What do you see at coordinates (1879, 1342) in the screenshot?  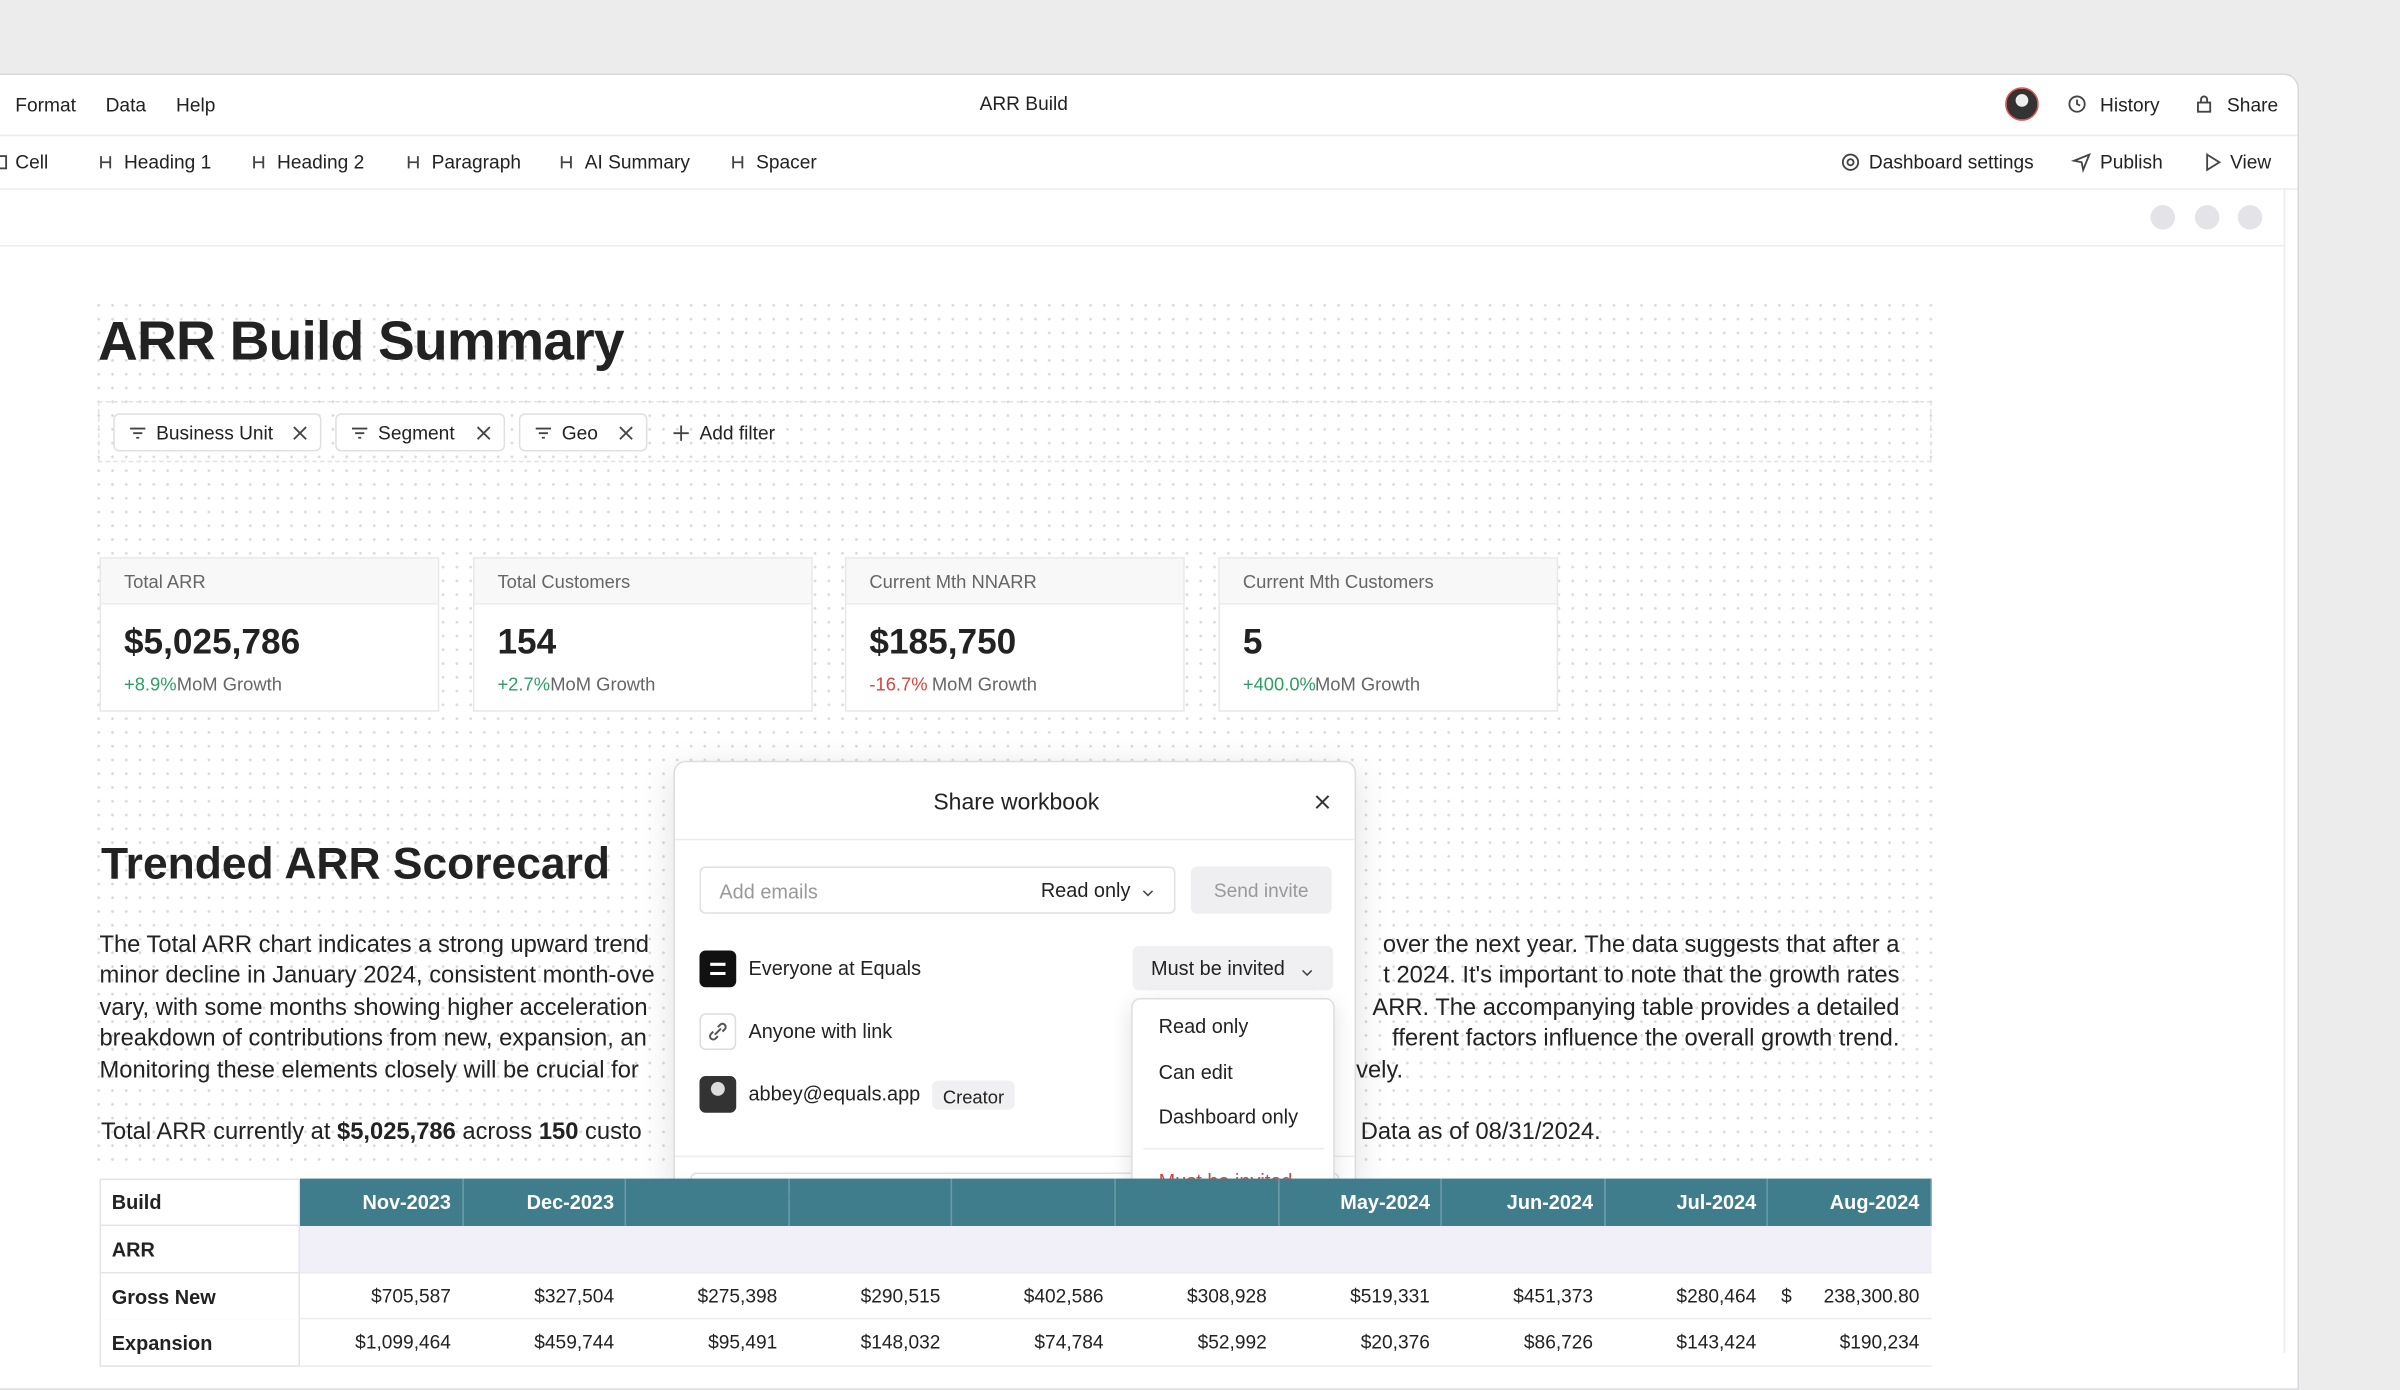 I see `cell-value: $190,234` at bounding box center [1879, 1342].